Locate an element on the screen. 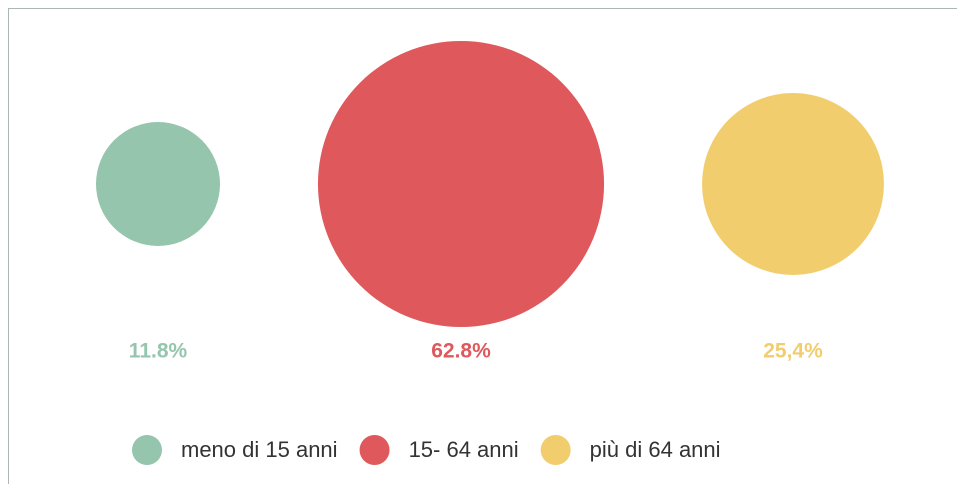 The width and height of the screenshot is (957, 484). value-label: 62.8% is located at coordinates (461, 351).